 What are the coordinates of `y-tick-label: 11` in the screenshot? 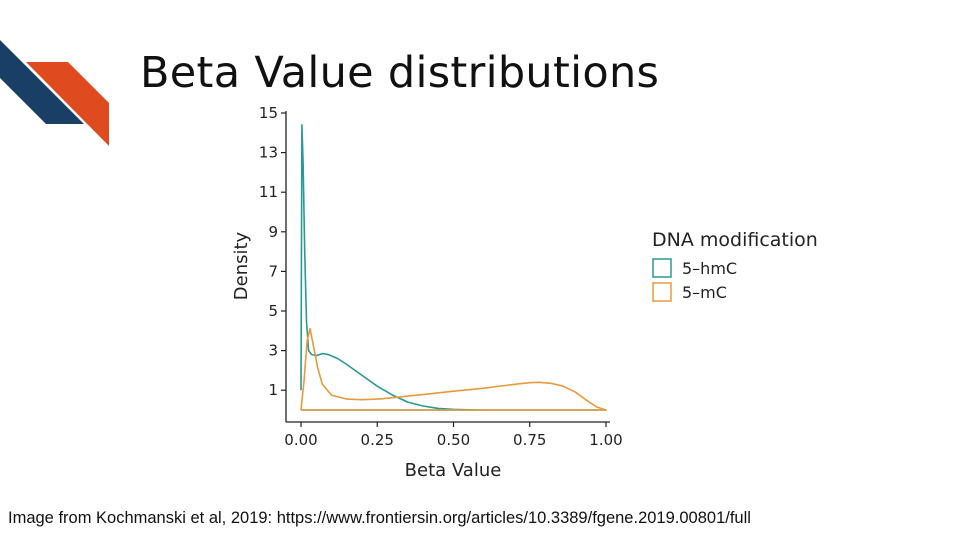 It's located at (268, 192).